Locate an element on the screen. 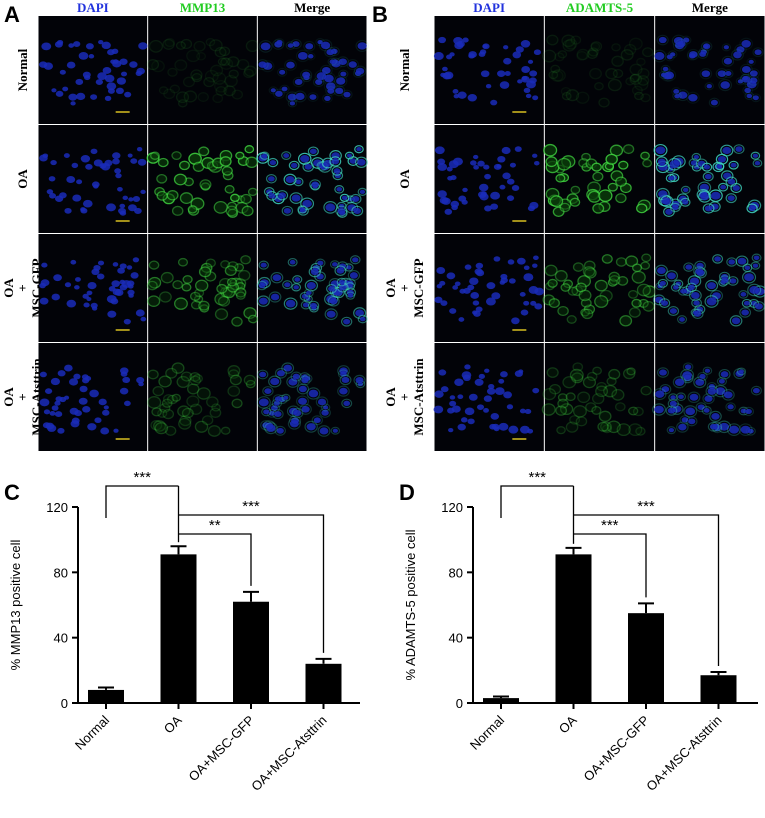 The image size is (765, 818). y-tick-label: 40 is located at coordinates (61, 638).